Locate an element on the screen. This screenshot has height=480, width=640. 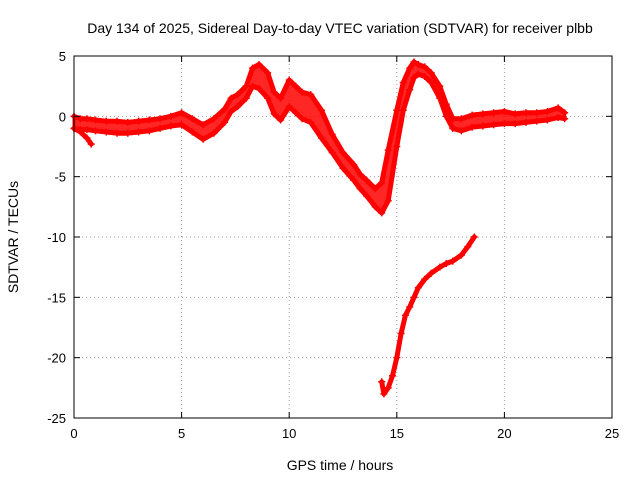
x-tick-label: 25 is located at coordinates (612, 433).